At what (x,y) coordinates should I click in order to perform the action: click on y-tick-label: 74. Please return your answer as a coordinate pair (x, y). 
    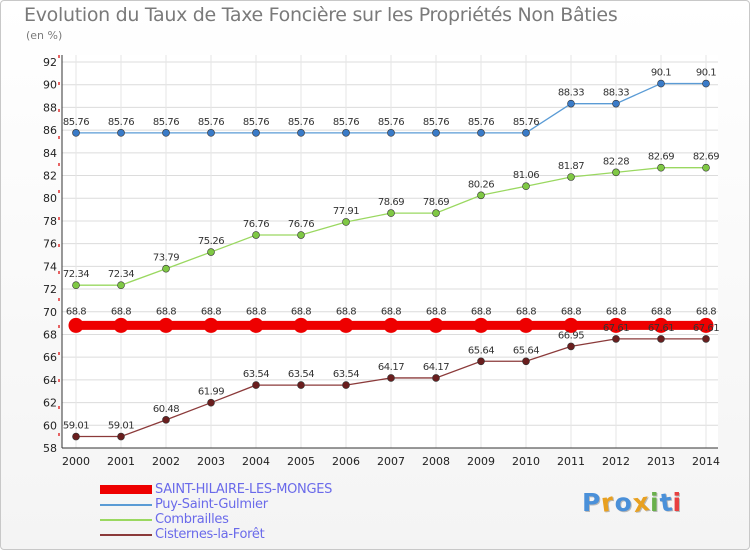
    Looking at the image, I should click on (50, 266).